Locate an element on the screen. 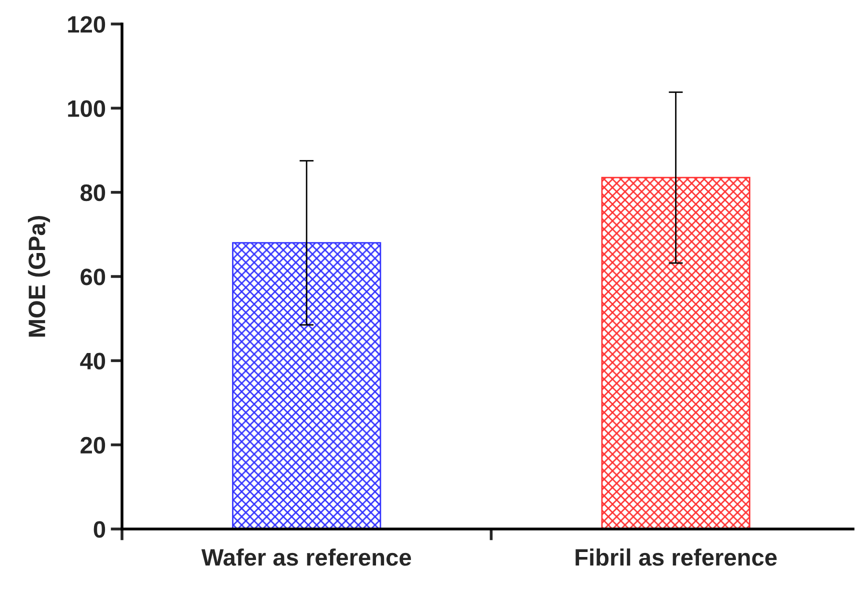  x-tick-label: Wafer as reference is located at coordinates (306, 557).